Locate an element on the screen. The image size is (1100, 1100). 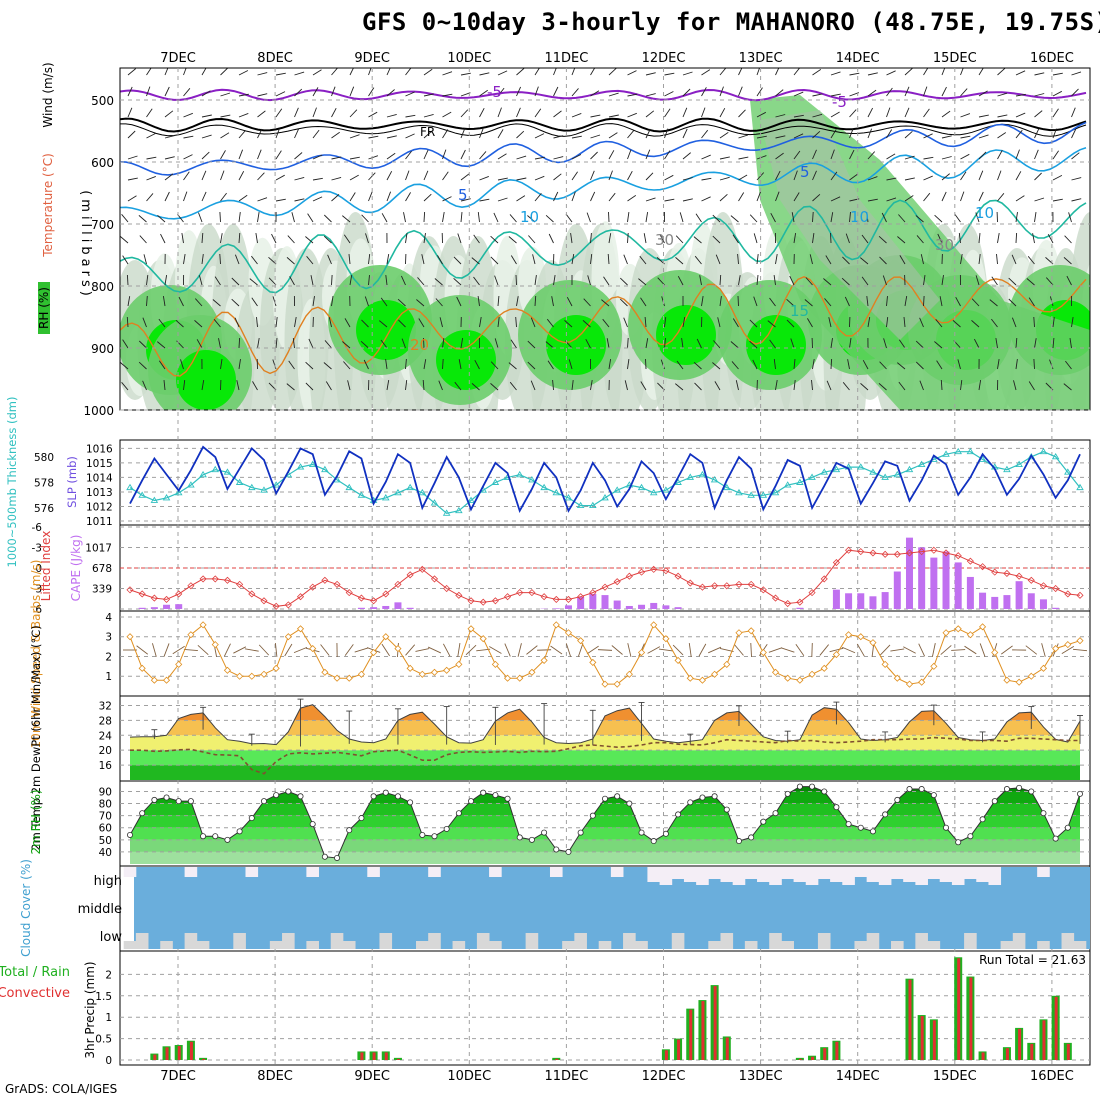
rh-shade-bright is located at coordinates (206, 380).